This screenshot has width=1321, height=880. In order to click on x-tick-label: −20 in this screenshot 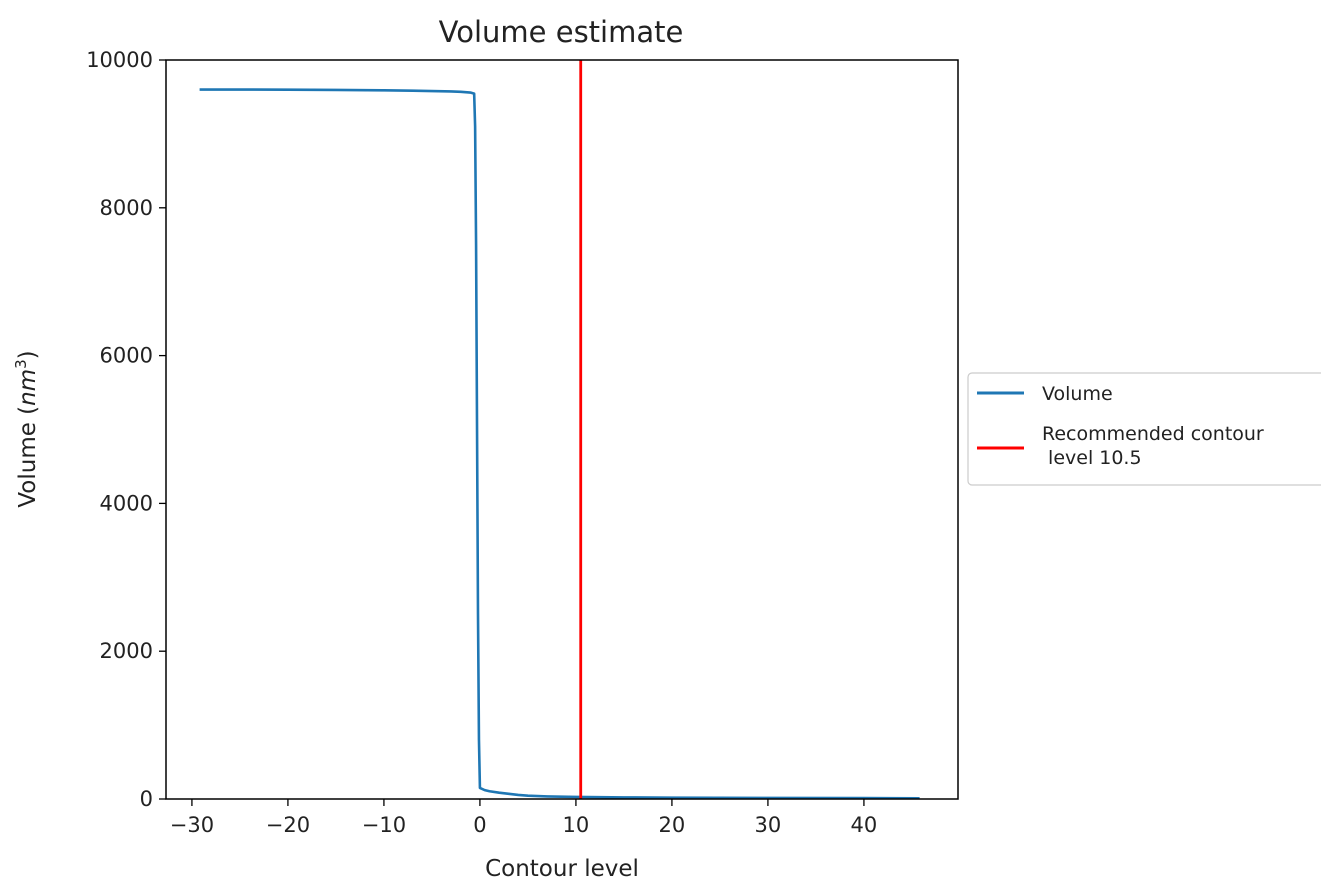, I will do `click(288, 825)`.